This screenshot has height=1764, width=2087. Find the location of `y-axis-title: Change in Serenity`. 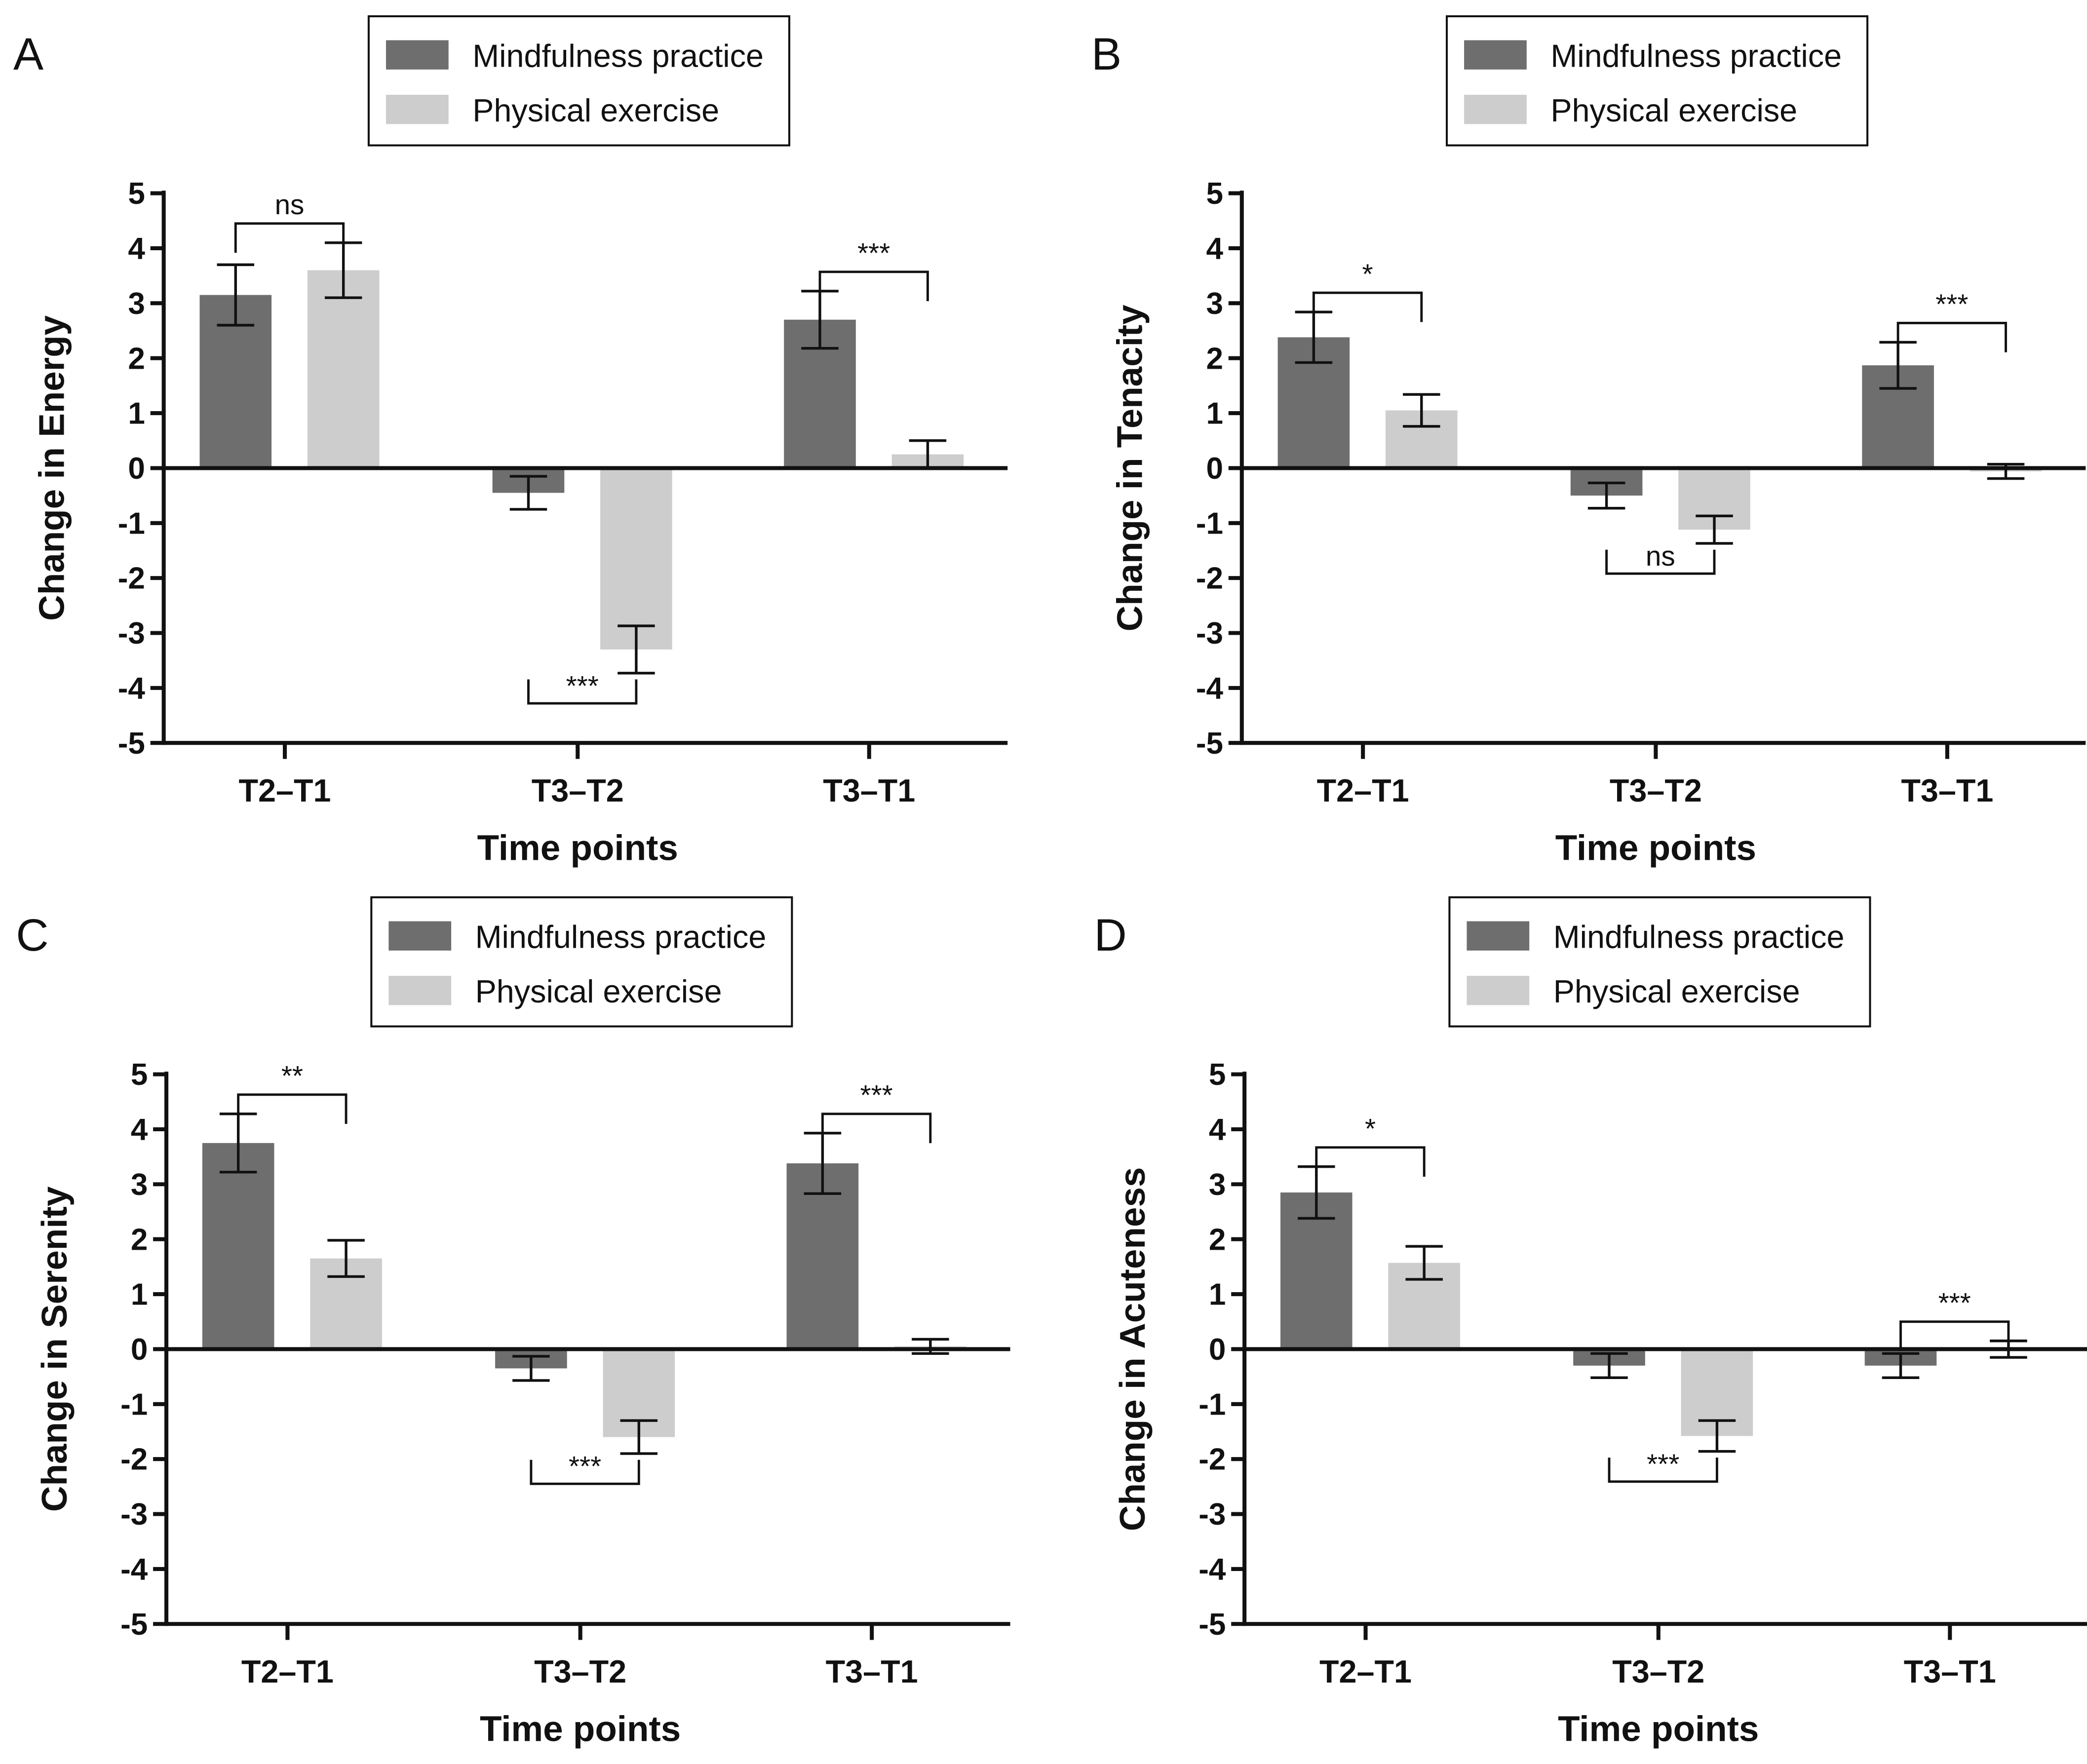

y-axis-title: Change in Serenity is located at coordinates (55, 1349).